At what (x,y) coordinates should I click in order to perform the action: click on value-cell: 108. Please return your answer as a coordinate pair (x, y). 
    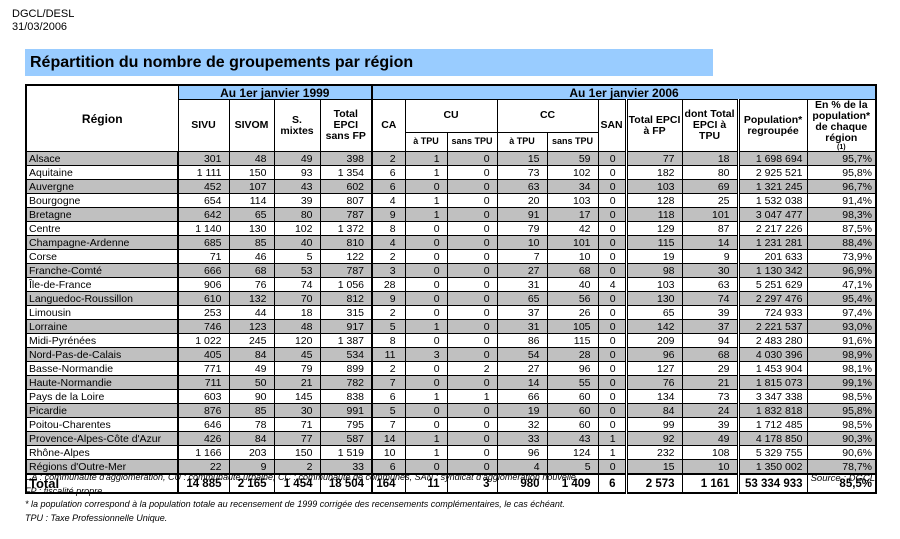
    Looking at the image, I should click on (710, 452).